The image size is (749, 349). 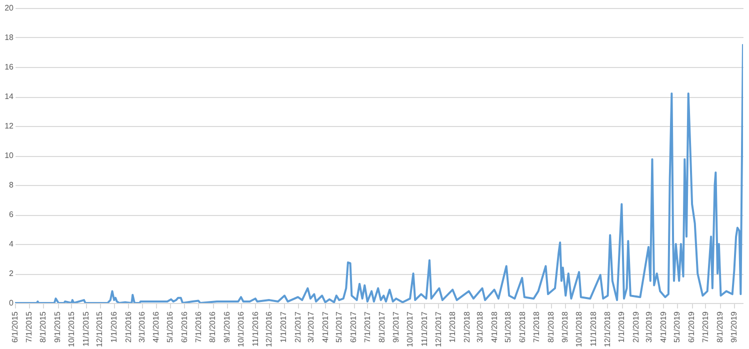 I want to click on x-tick-label: 12/1/2017, so click(x=438, y=329).